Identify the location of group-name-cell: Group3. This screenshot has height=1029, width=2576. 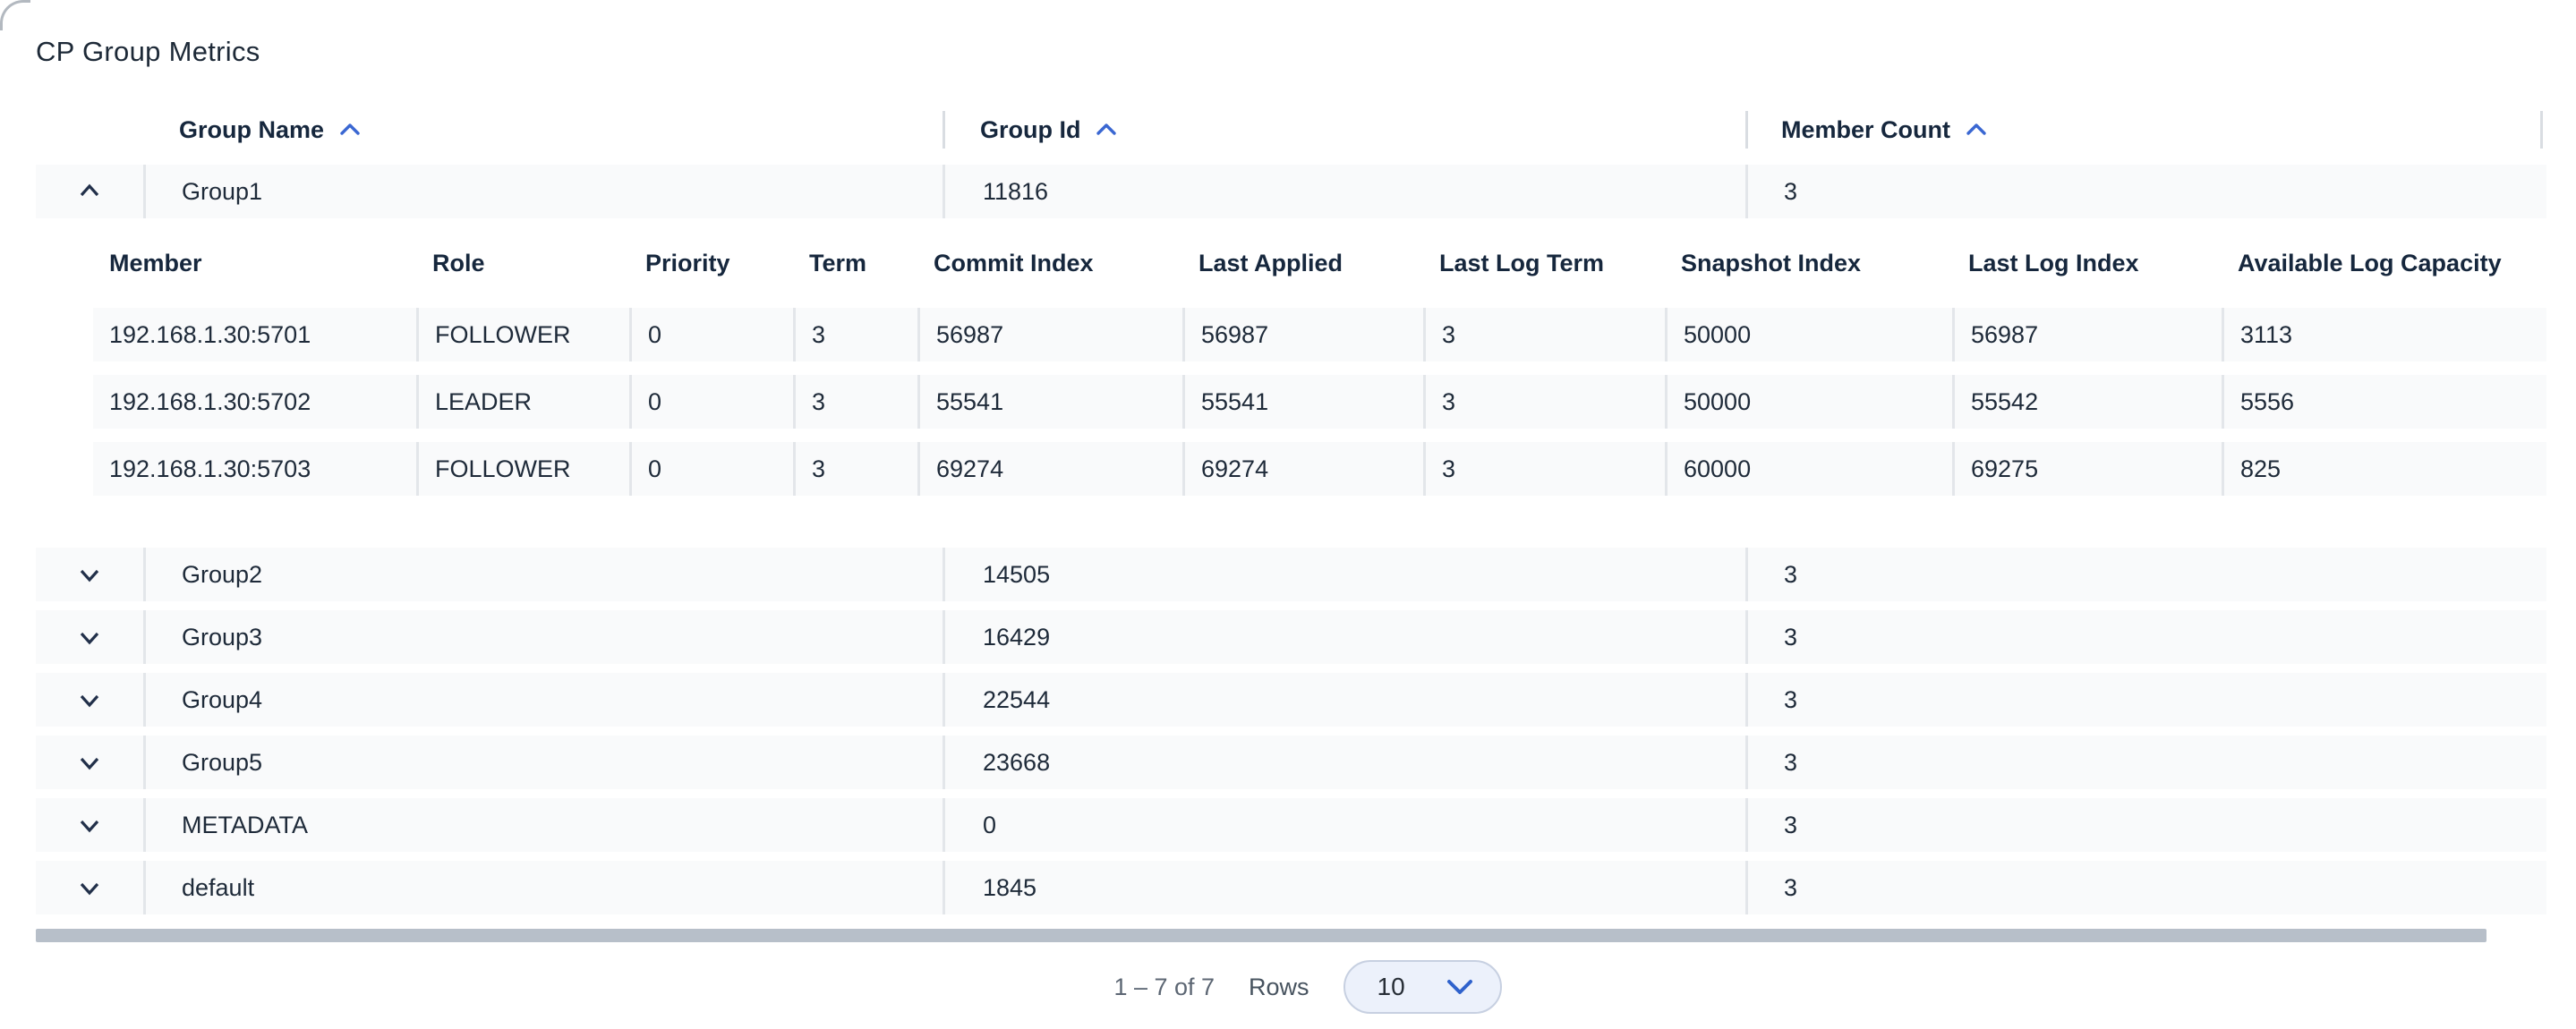
(543, 637).